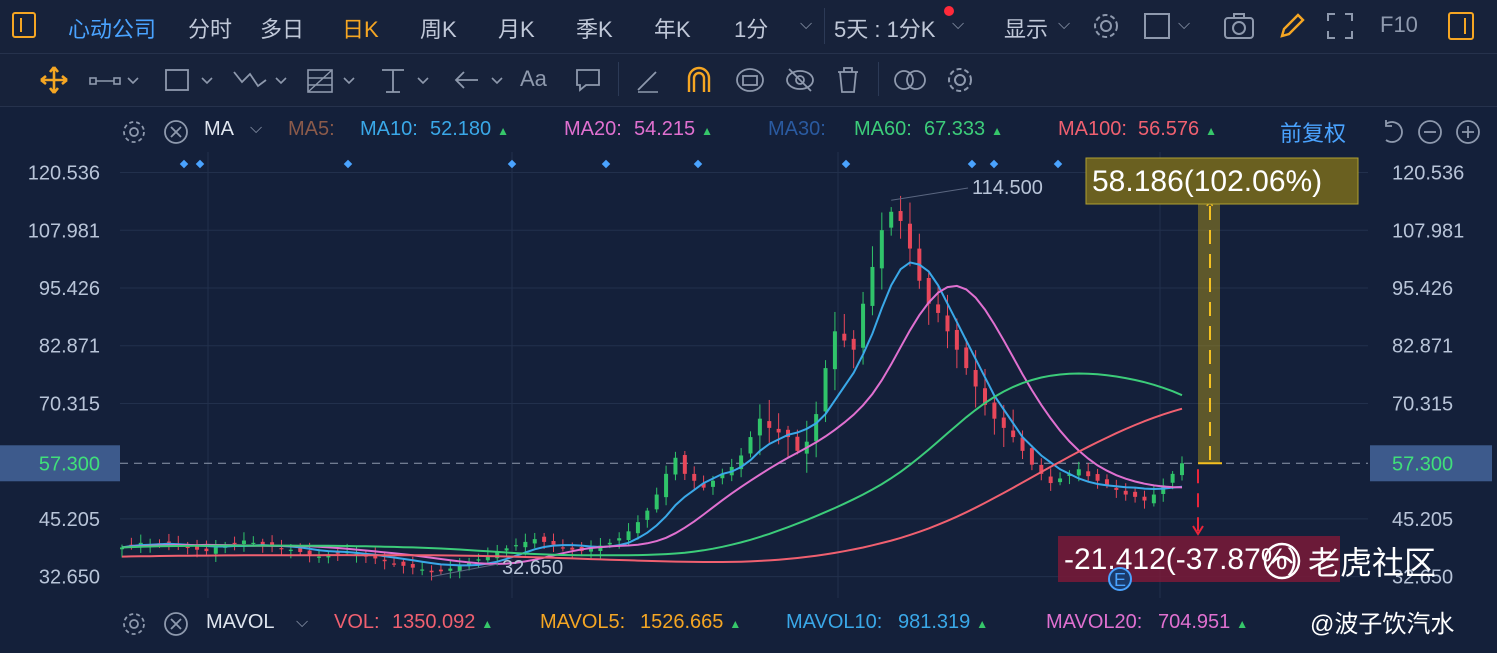 The width and height of the screenshot is (1497, 653). What do you see at coordinates (1178, 129) in the screenshot?
I see `ma100-value: 56.576 ▲` at bounding box center [1178, 129].